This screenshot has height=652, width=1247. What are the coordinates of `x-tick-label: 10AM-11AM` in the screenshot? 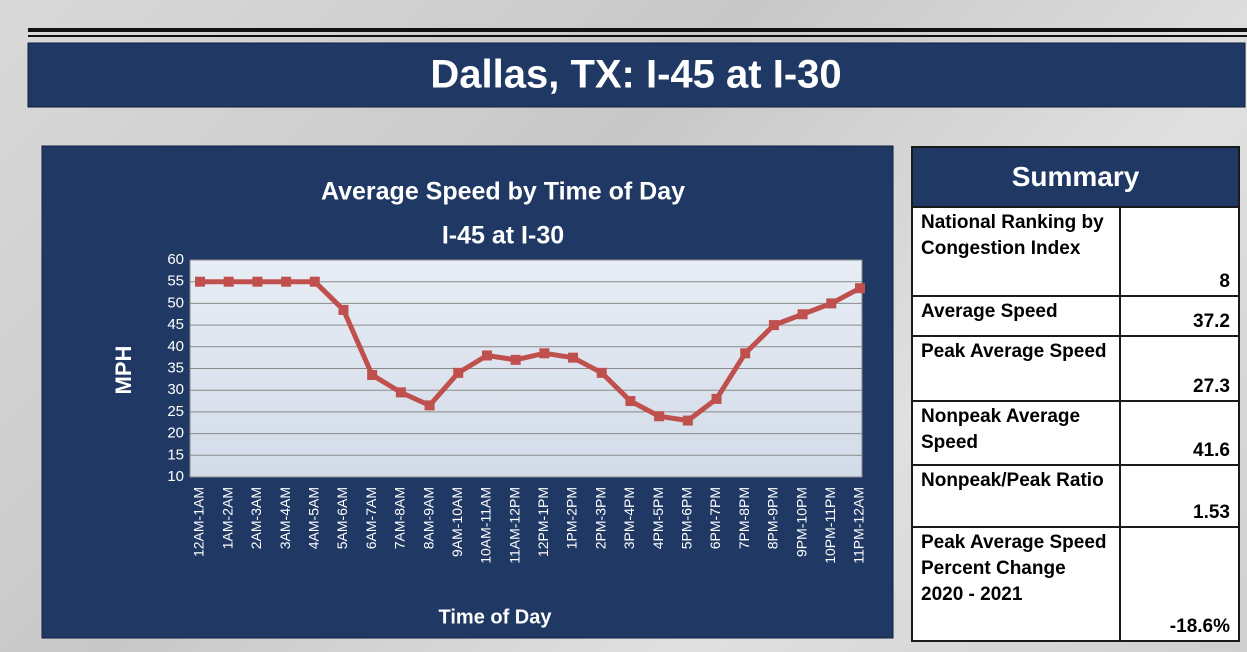 It's located at (486, 525).